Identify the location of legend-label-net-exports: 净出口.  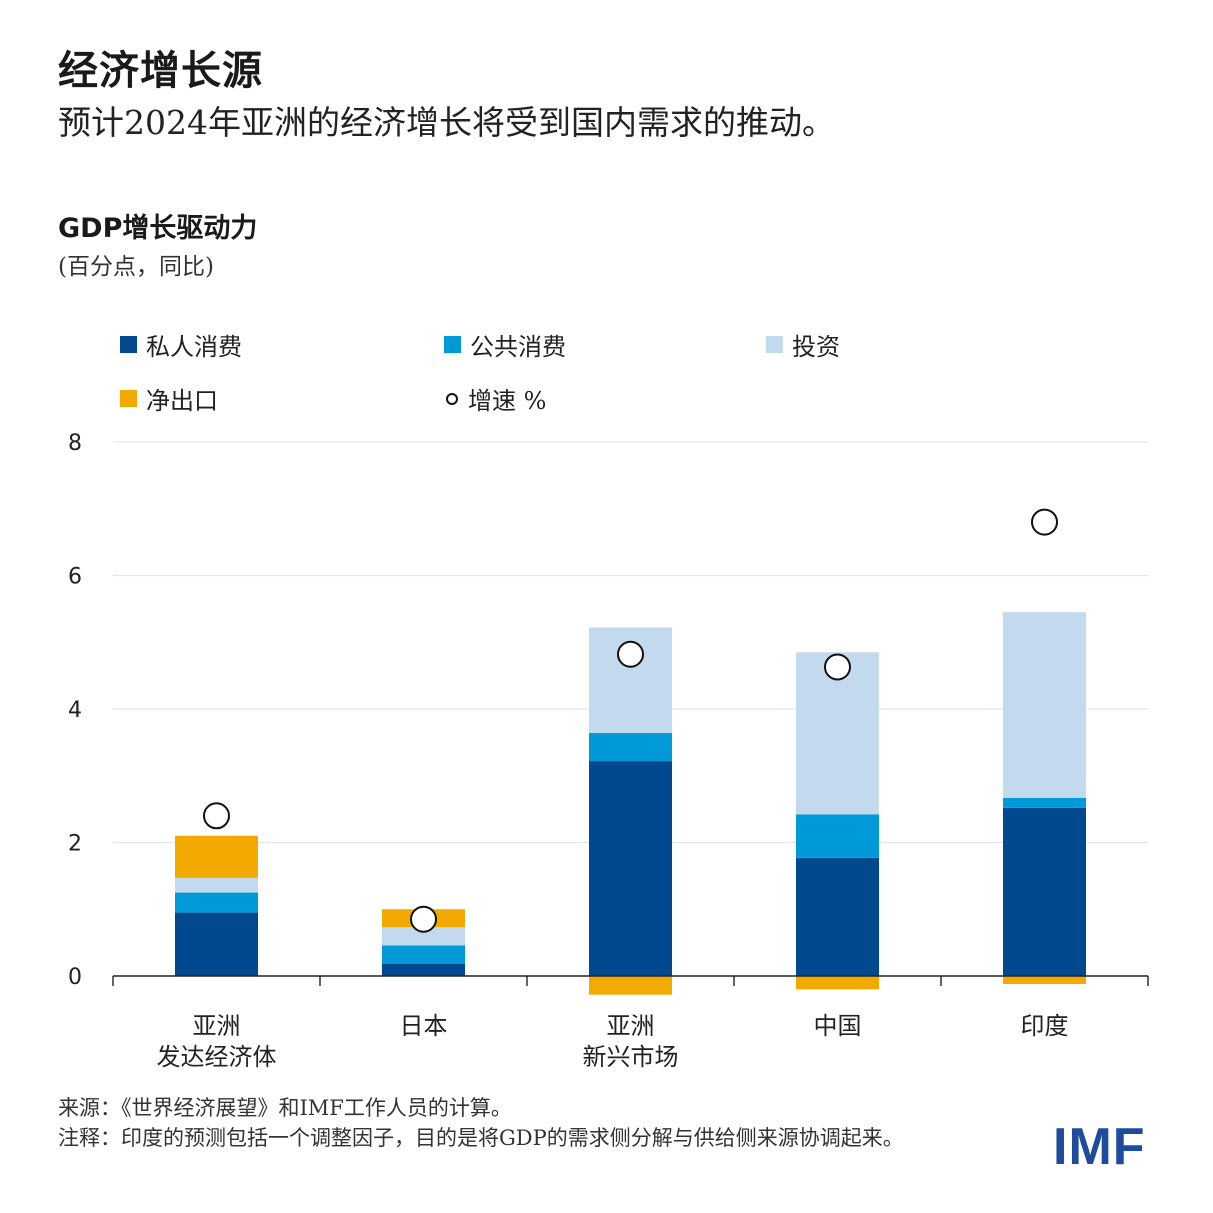
(182, 401).